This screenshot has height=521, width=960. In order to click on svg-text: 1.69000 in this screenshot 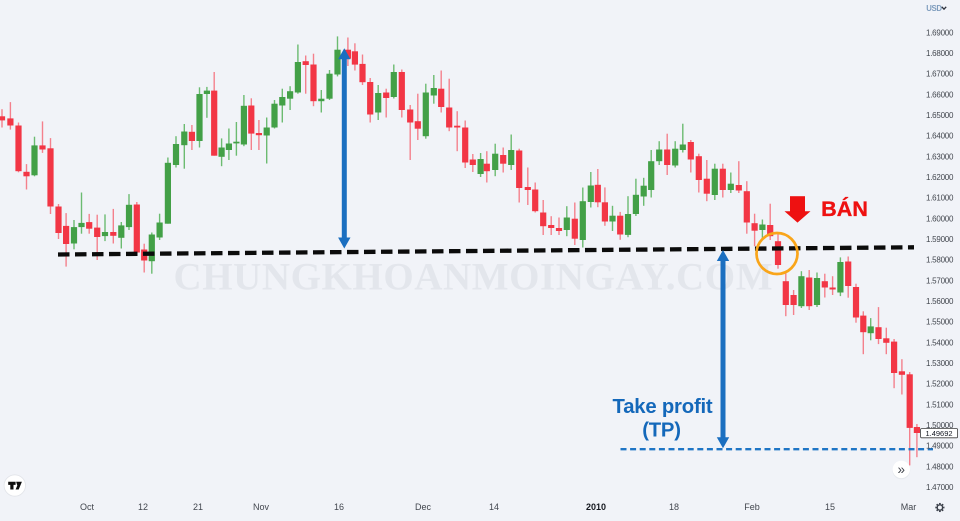, I will do `click(940, 32)`.